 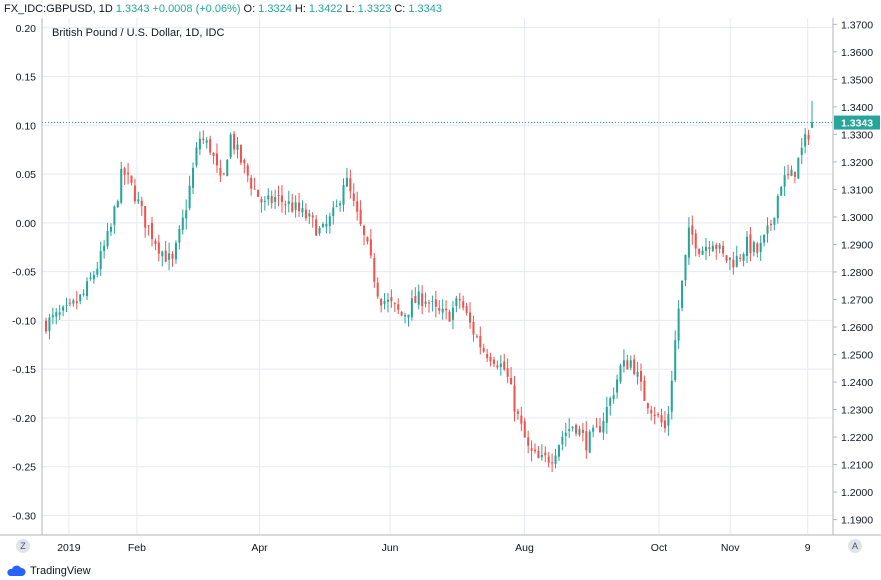 What do you see at coordinates (855, 546) in the screenshot?
I see `auto-scale-button: A` at bounding box center [855, 546].